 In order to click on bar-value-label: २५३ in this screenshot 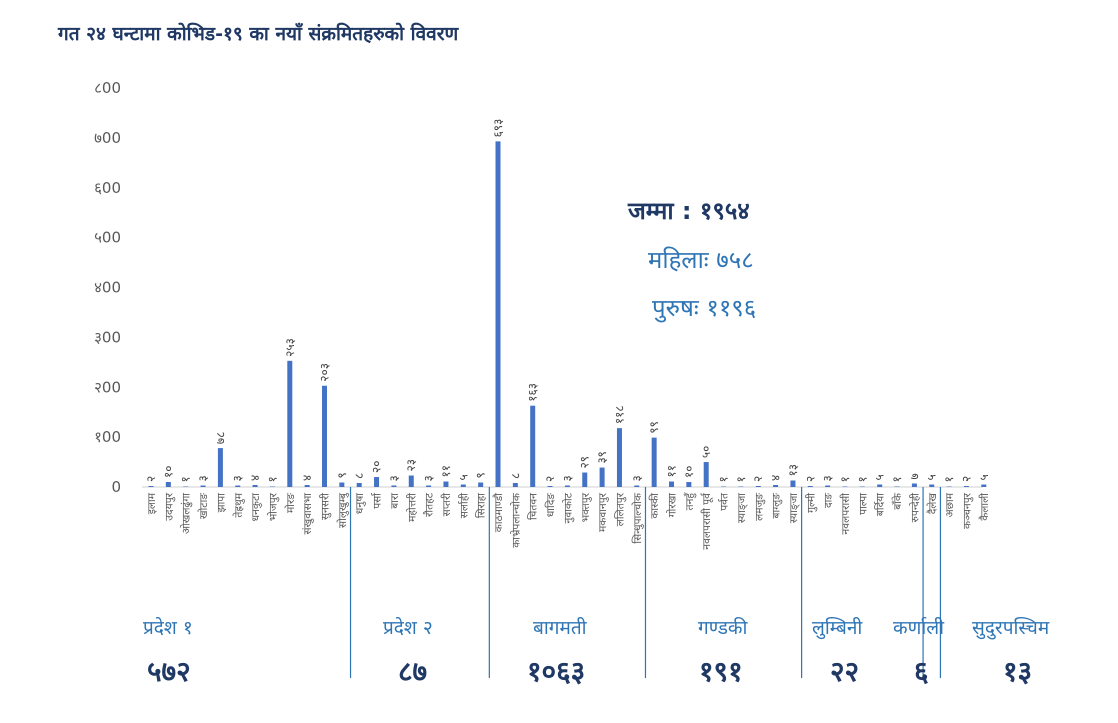, I will do `click(290, 347)`.